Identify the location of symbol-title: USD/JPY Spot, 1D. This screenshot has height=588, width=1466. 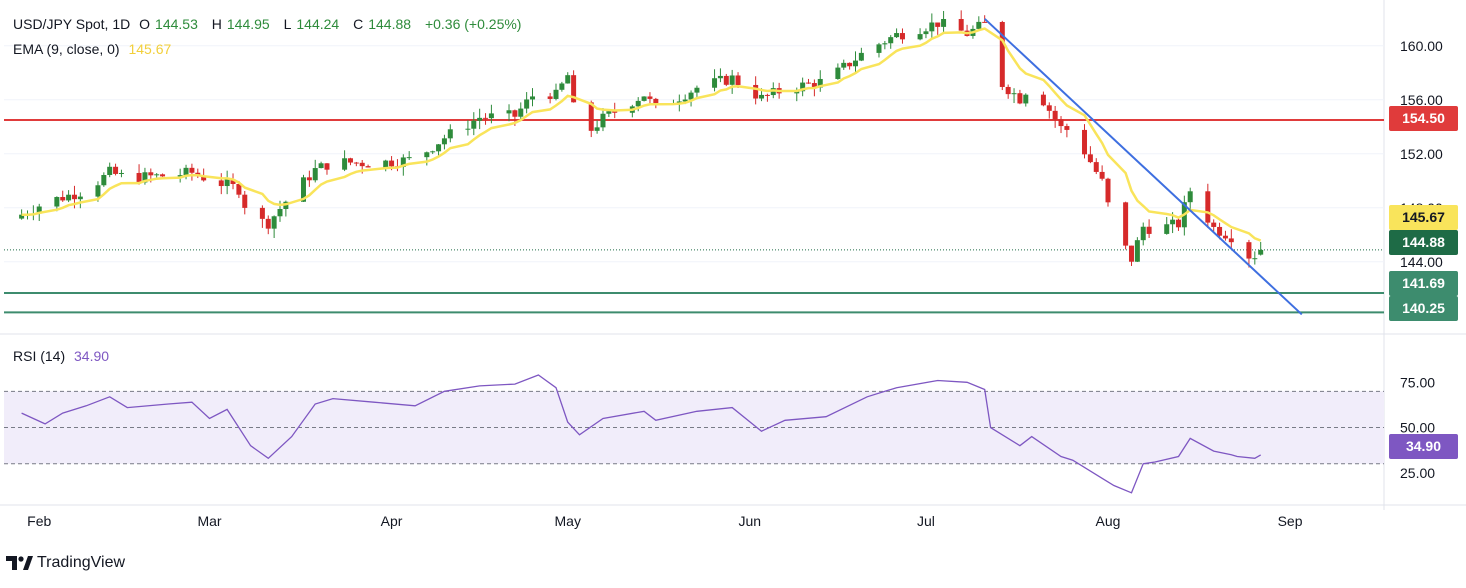
(72, 24).